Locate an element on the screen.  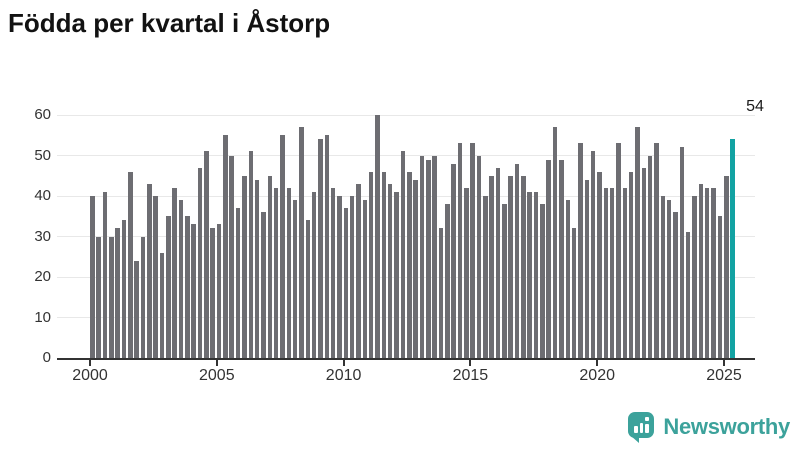
newsworthy-logo: Newsworthy is located at coordinates (709, 427).